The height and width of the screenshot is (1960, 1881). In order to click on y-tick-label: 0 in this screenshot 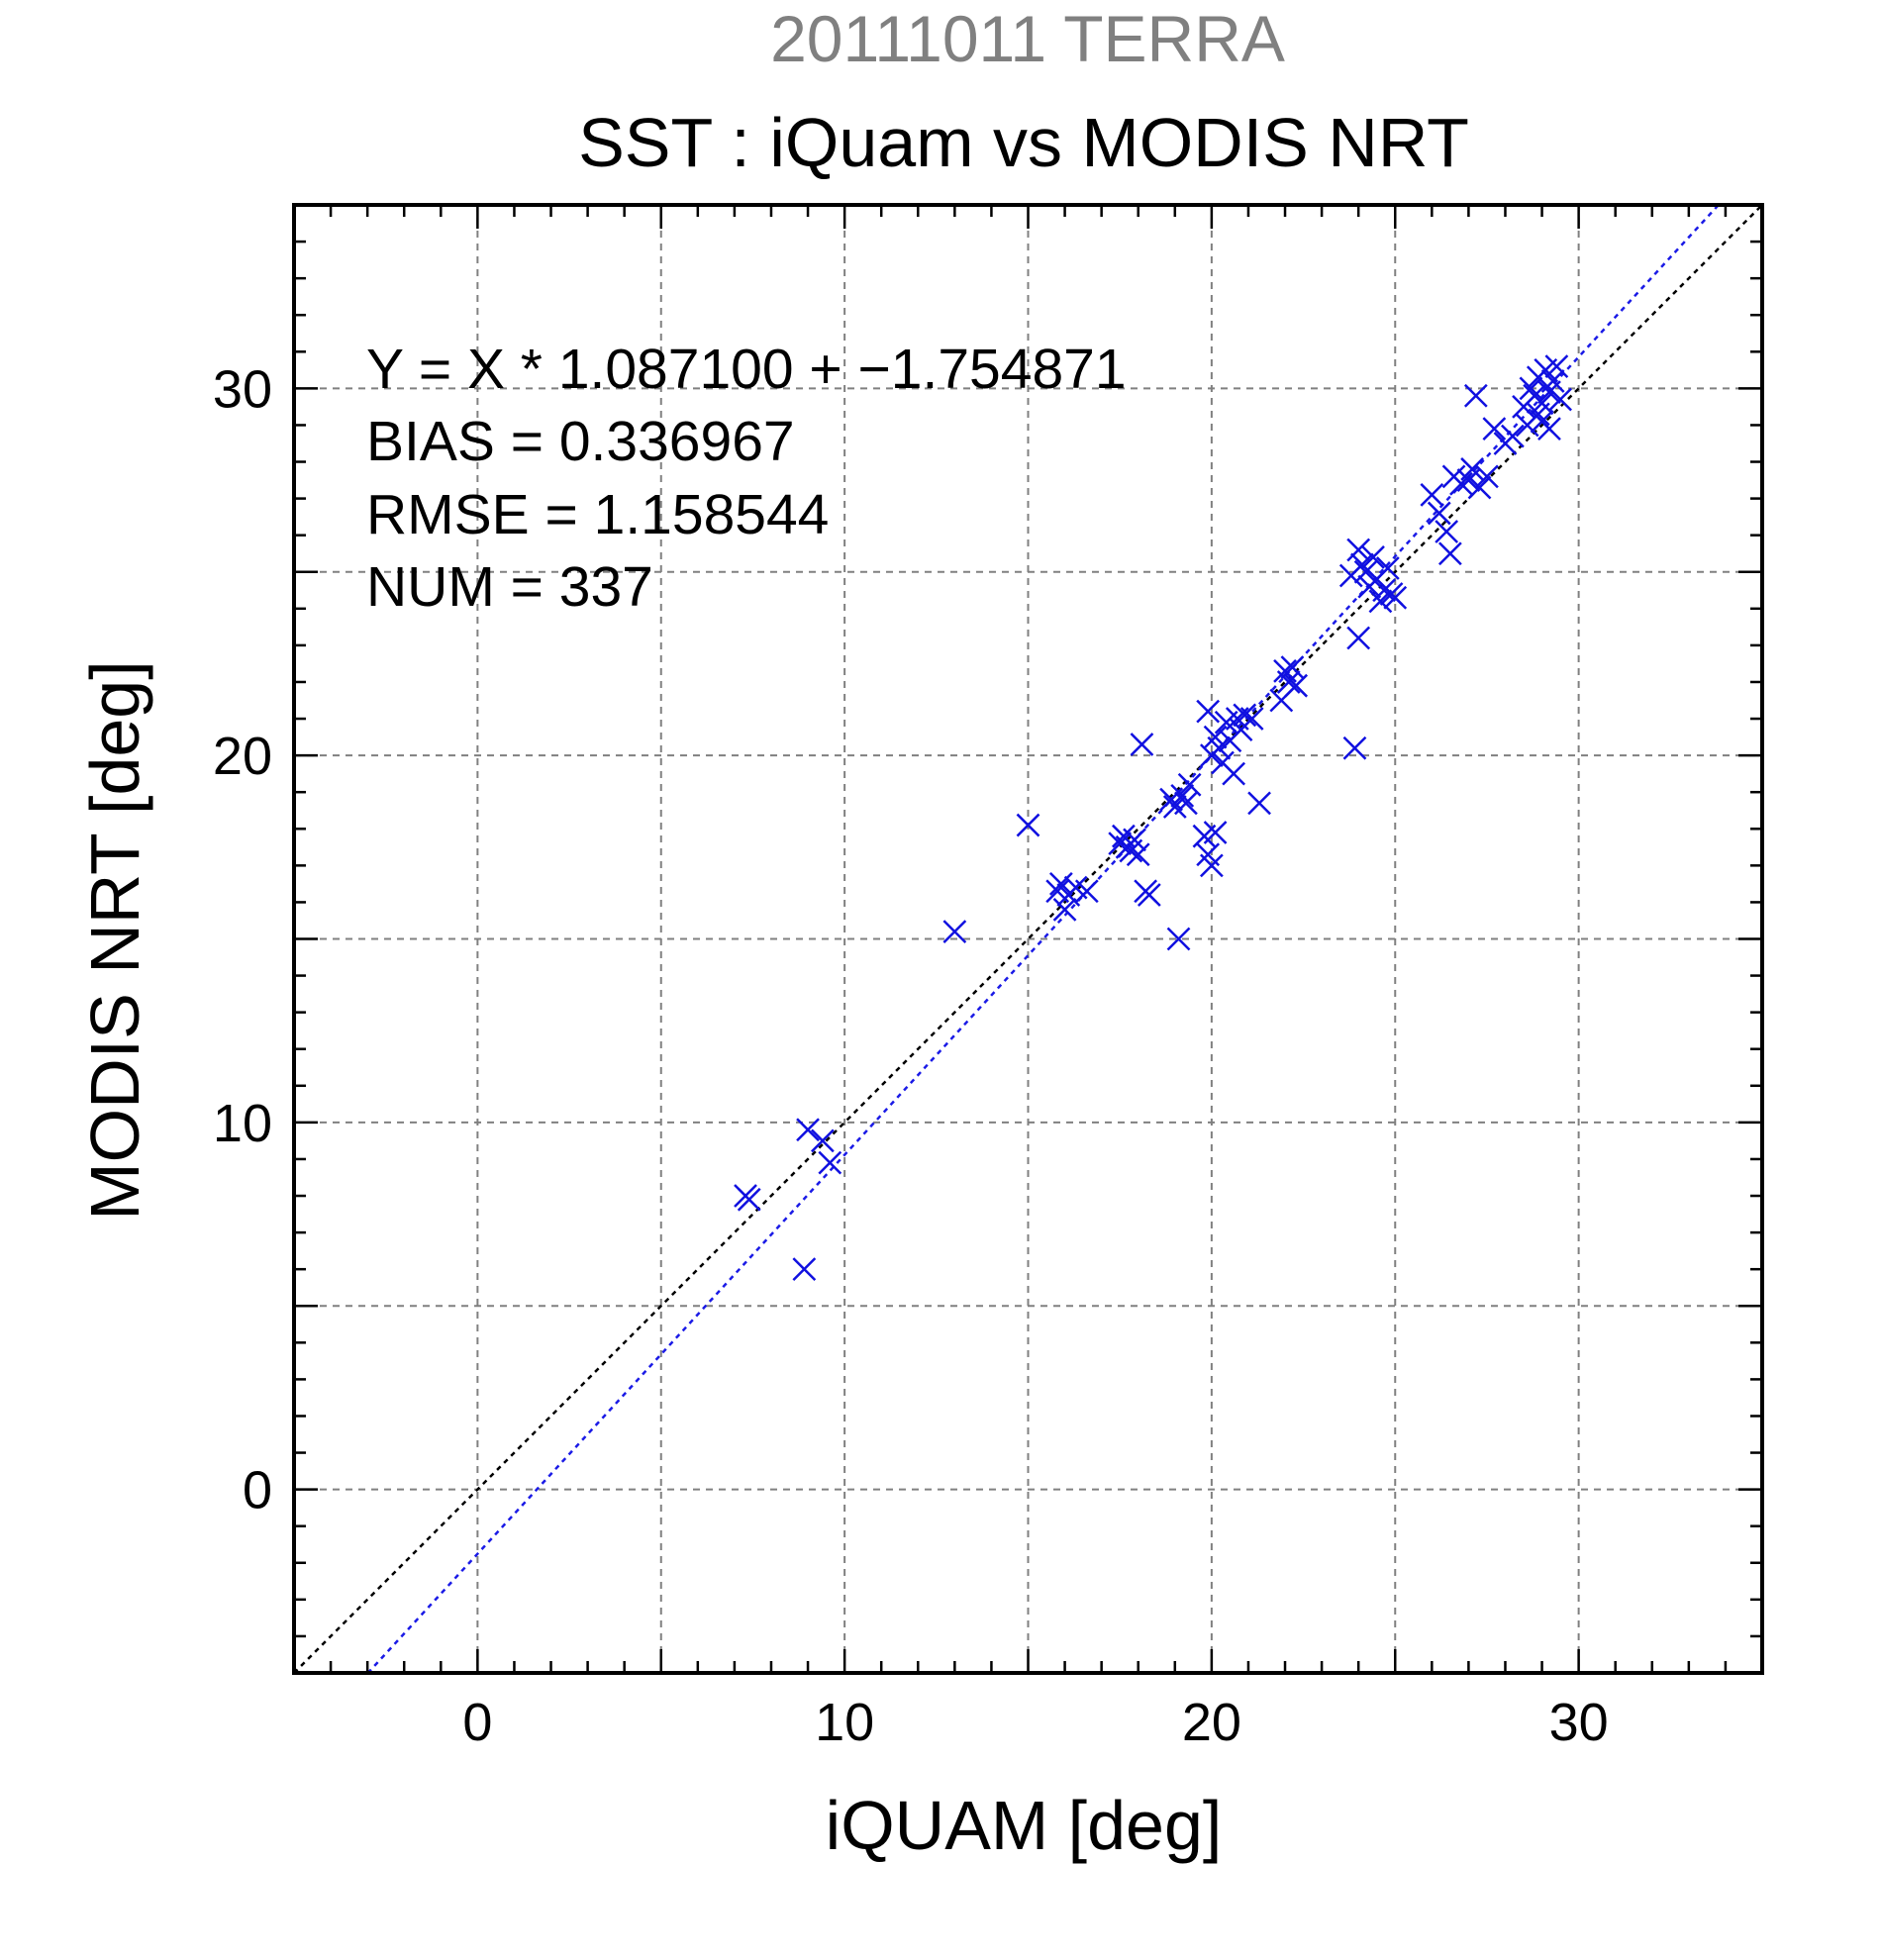, I will do `click(257, 1490)`.